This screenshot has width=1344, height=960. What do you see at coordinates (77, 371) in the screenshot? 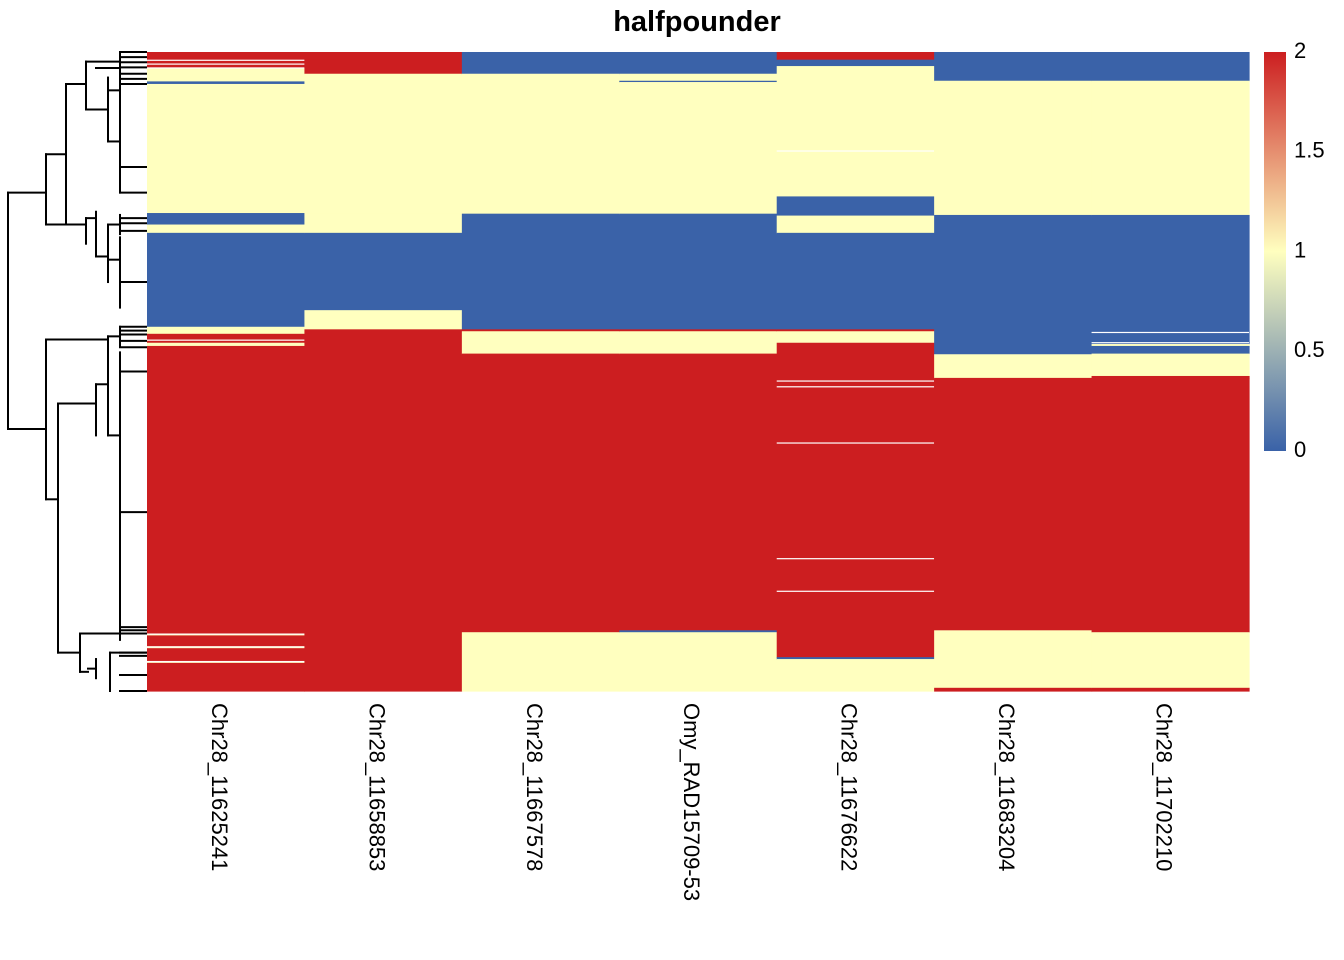
I see `row-dendrogram` at bounding box center [77, 371].